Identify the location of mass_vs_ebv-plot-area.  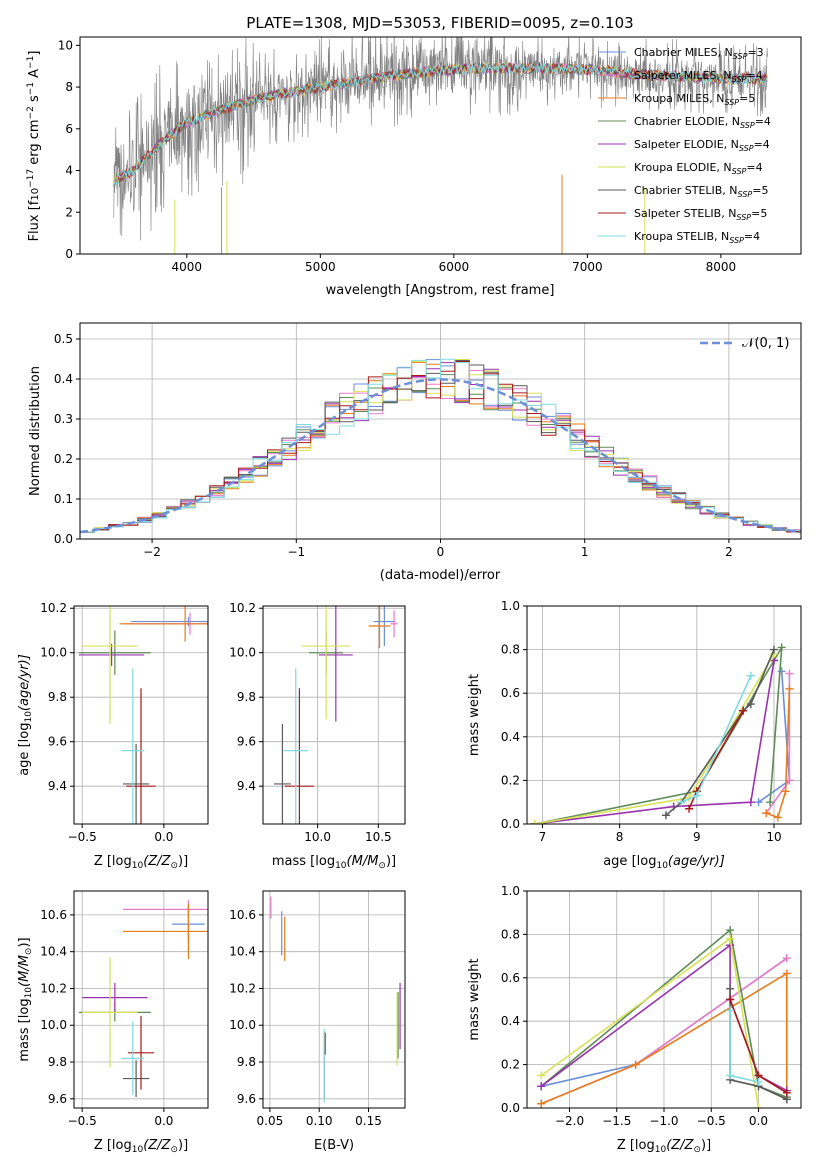
(335, 999).